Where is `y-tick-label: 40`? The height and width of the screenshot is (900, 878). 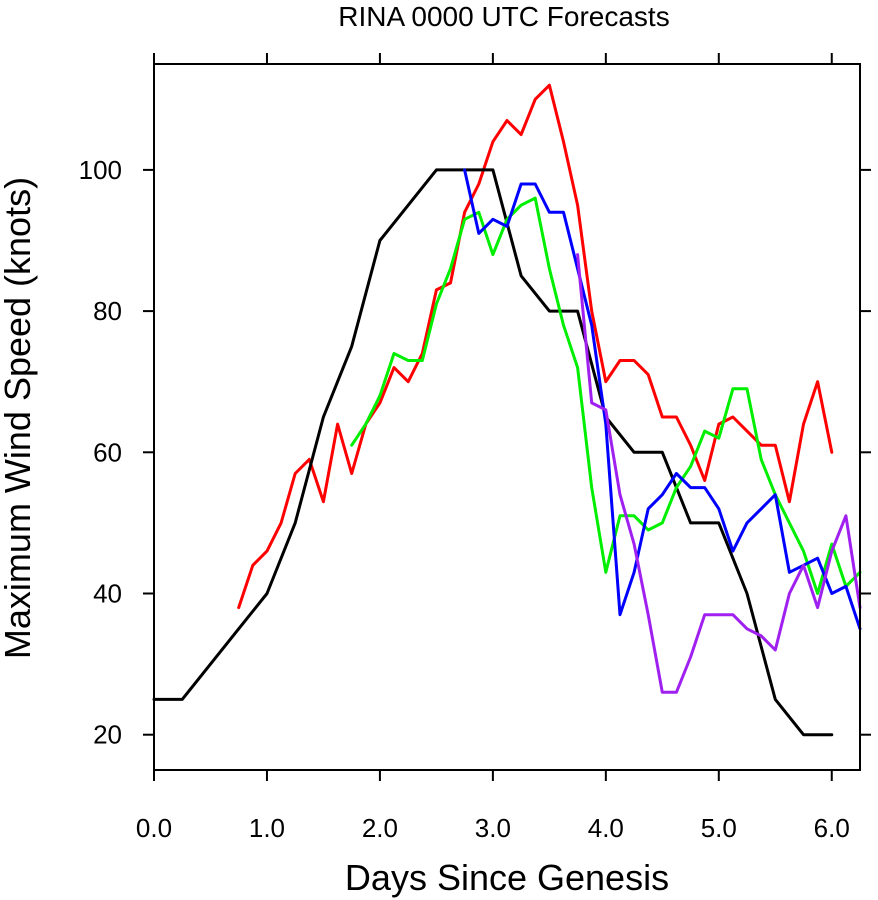
y-tick-label: 40 is located at coordinates (107, 594).